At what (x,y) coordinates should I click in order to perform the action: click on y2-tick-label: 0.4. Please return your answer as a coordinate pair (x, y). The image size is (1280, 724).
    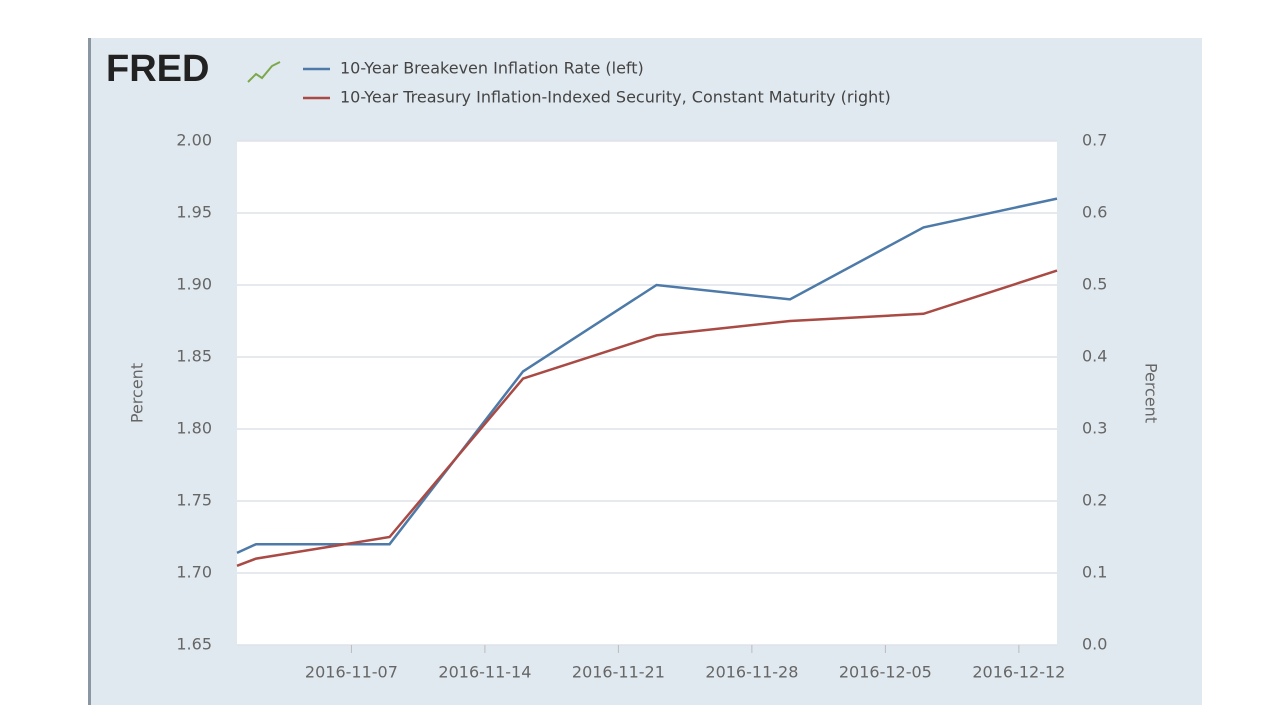
    Looking at the image, I should click on (1094, 356).